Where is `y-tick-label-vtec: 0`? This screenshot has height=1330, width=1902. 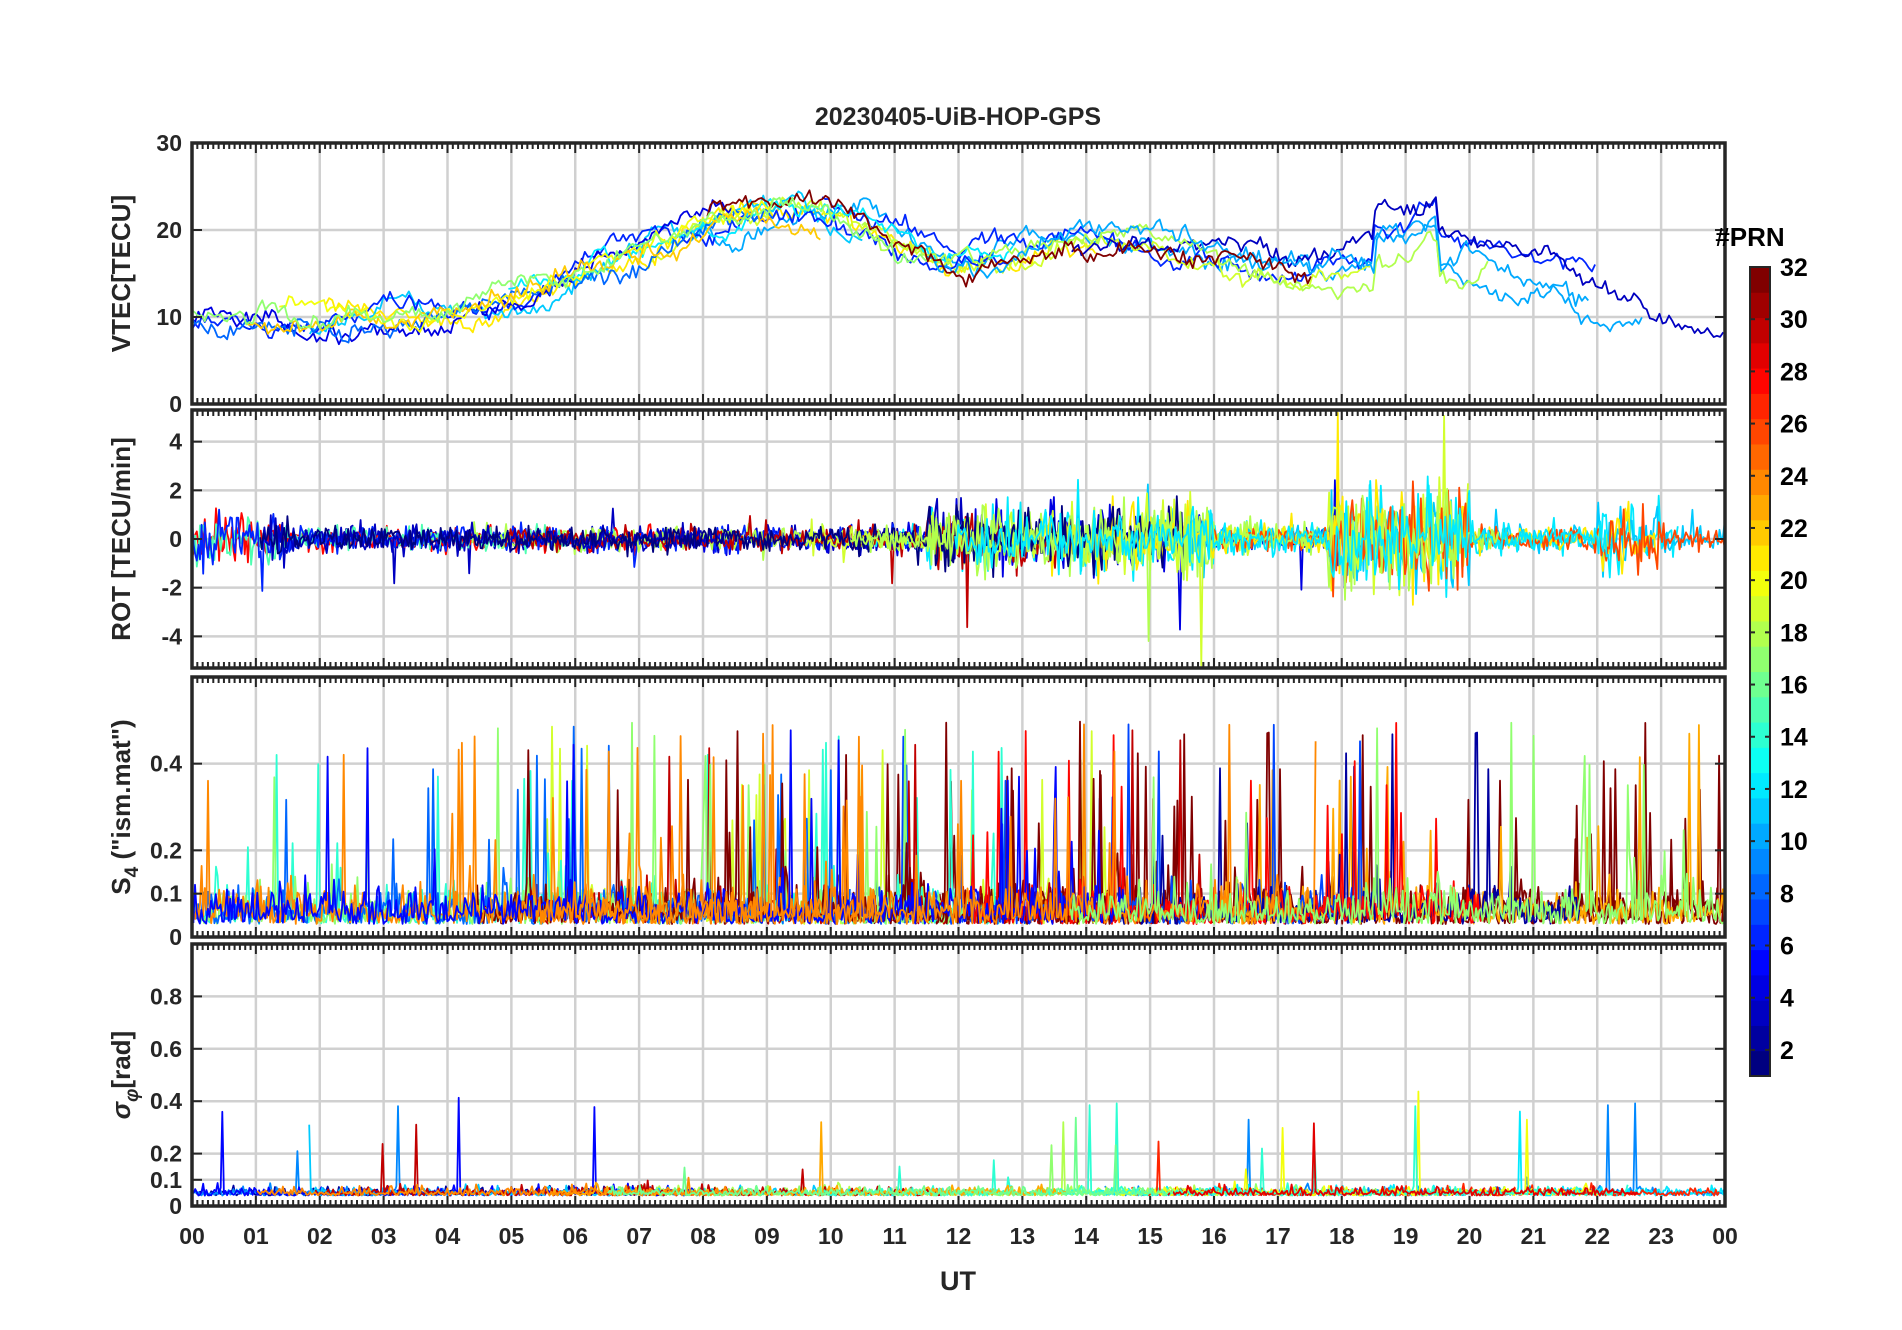
y-tick-label-vtec: 0 is located at coordinates (175, 404).